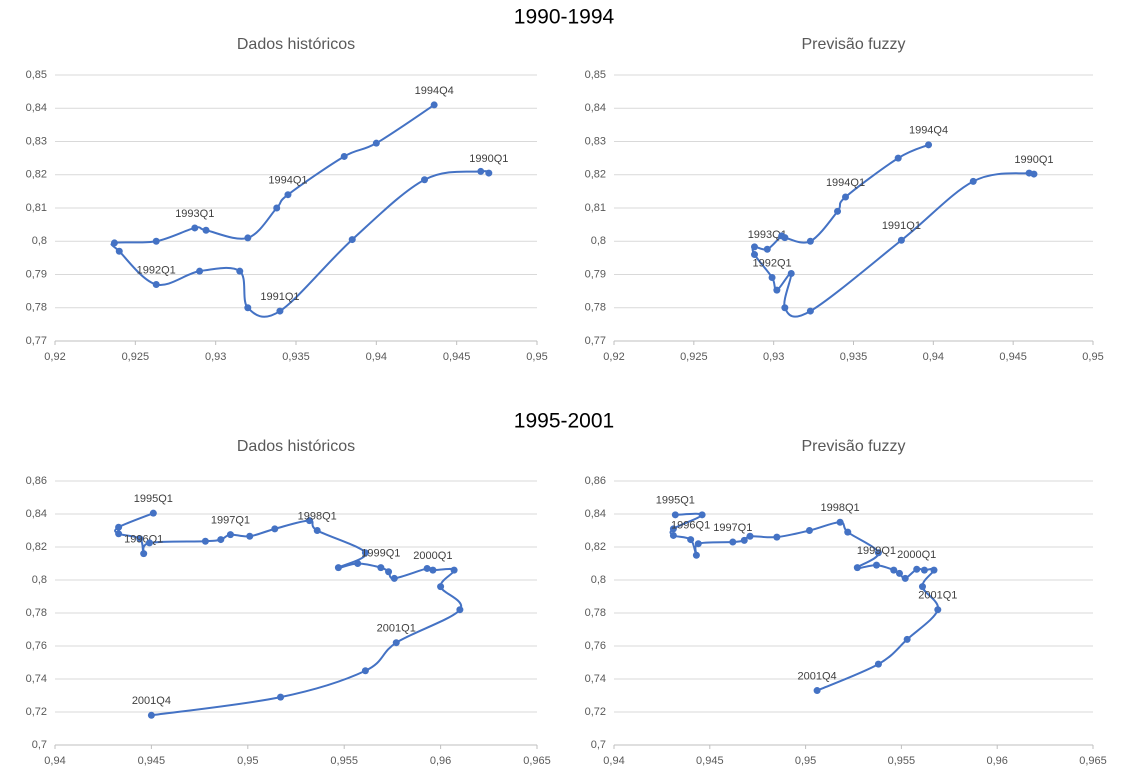 This screenshot has width=1128, height=771. I want to click on y-tick-label: 0,7, so click(598, 745).